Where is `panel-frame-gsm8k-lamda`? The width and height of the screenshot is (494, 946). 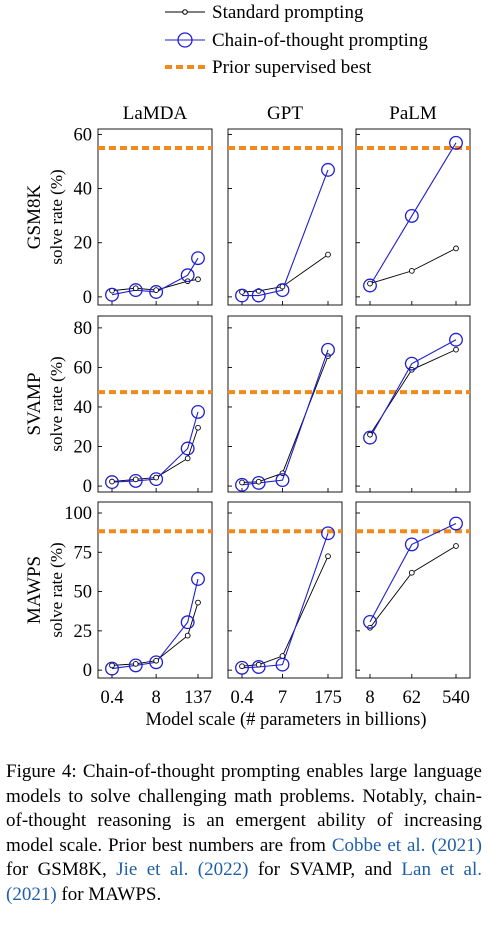 panel-frame-gsm8k-lamda is located at coordinates (155, 217).